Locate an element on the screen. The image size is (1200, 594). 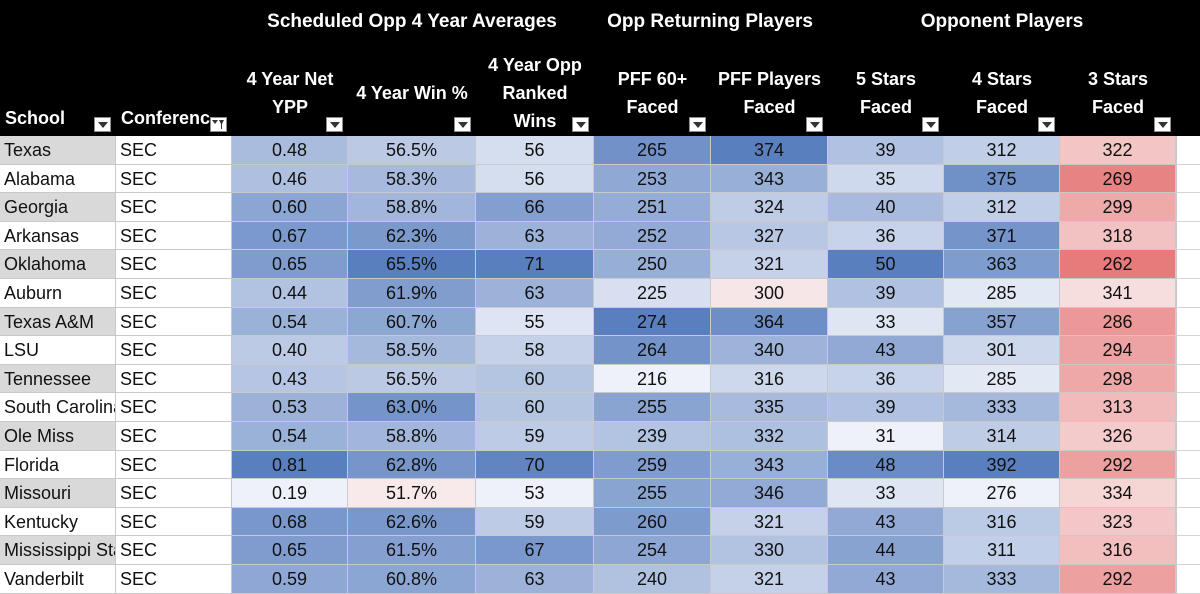
cell-stars4: 357 is located at coordinates (1002, 322).